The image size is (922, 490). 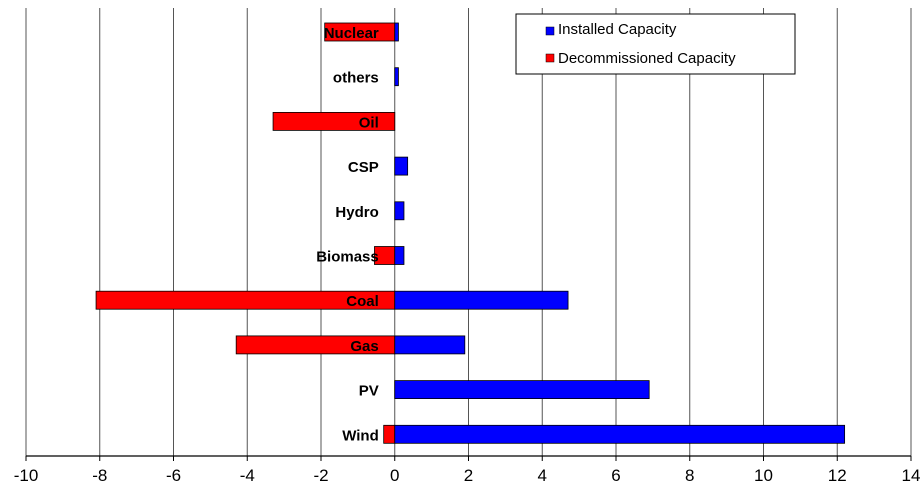 I want to click on x-tick-label: -2, so click(x=320, y=475).